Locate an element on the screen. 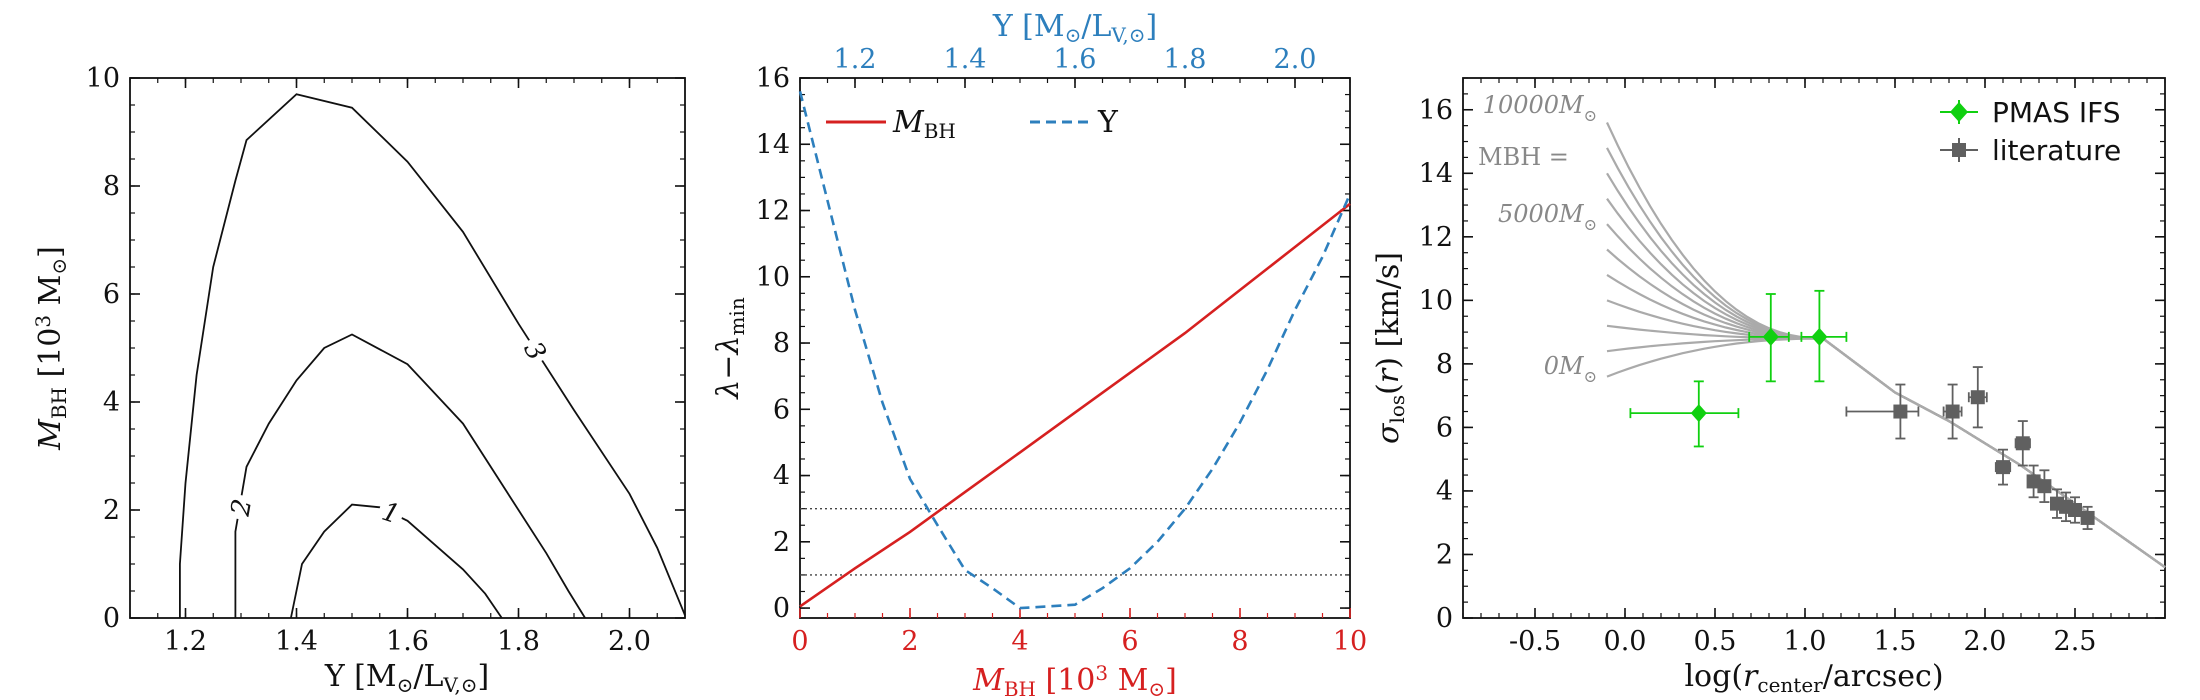  x-tick-label: 1.2 is located at coordinates (185, 641).